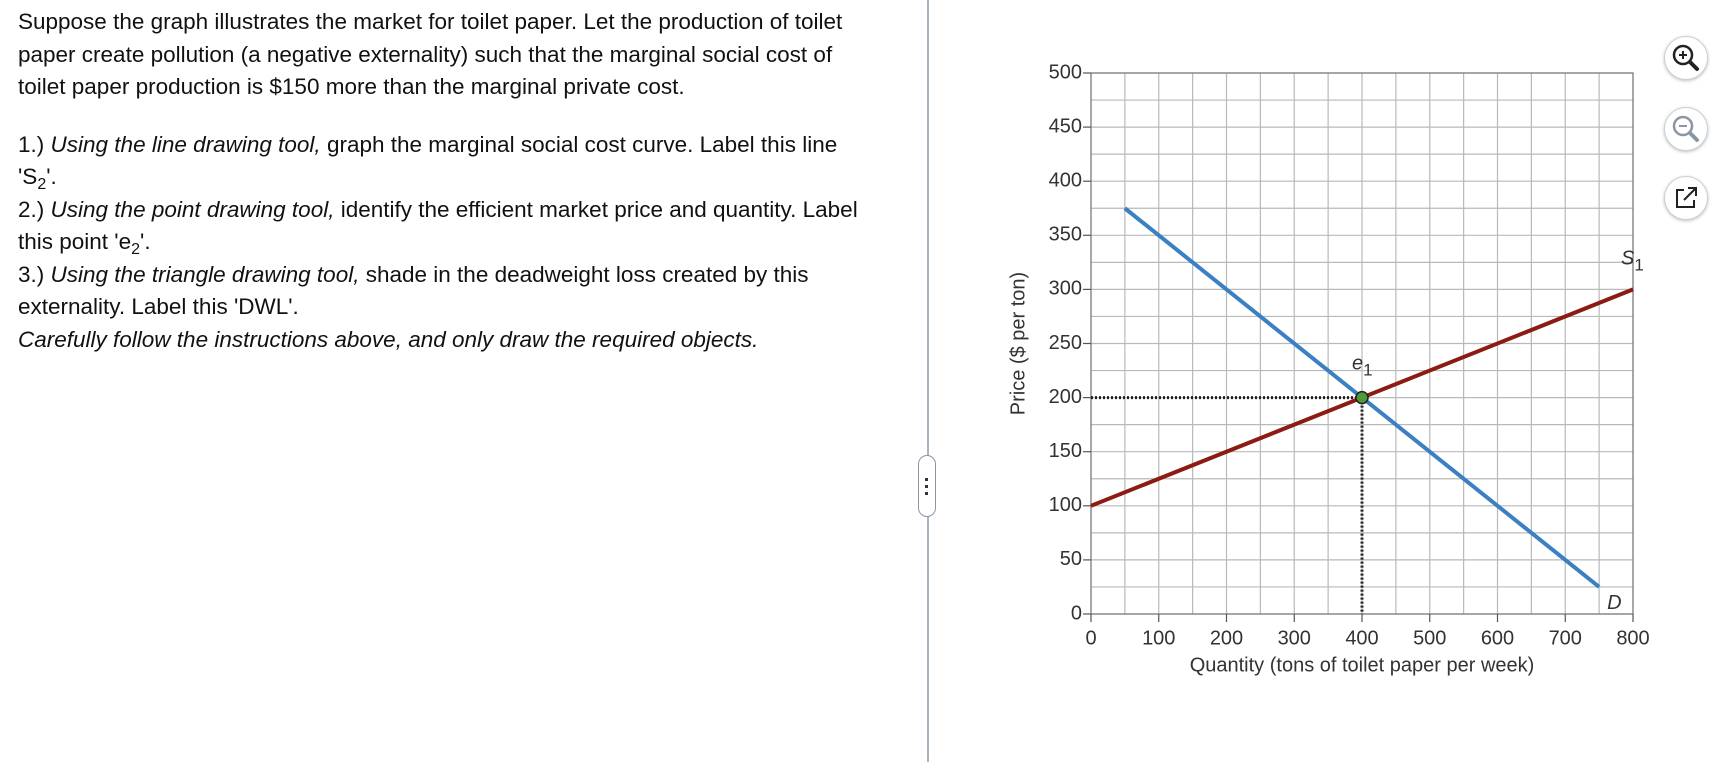  I want to click on zoom-out-icon, so click(1685, 128).